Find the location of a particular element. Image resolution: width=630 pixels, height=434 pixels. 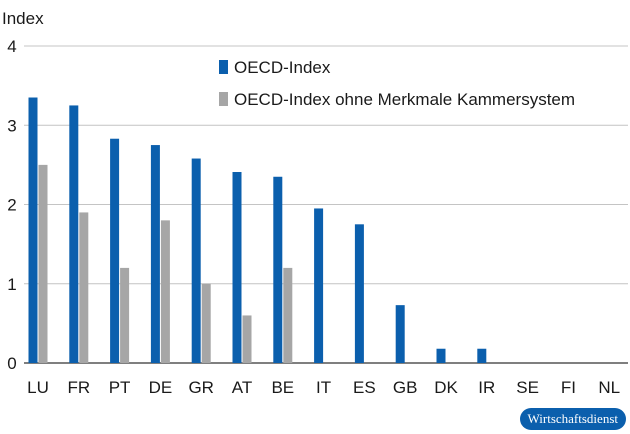

bar-oecd-index-gb is located at coordinates (400, 334).